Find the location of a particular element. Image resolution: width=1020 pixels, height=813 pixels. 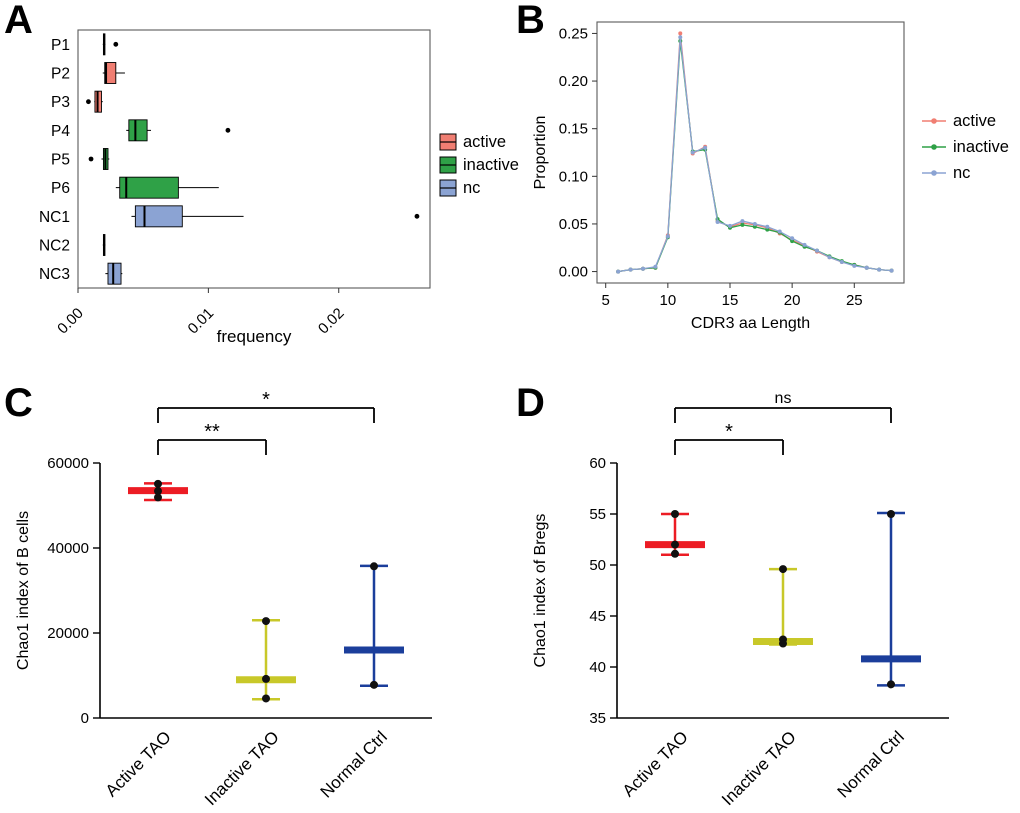

svg-text: P1 is located at coordinates (60, 45).